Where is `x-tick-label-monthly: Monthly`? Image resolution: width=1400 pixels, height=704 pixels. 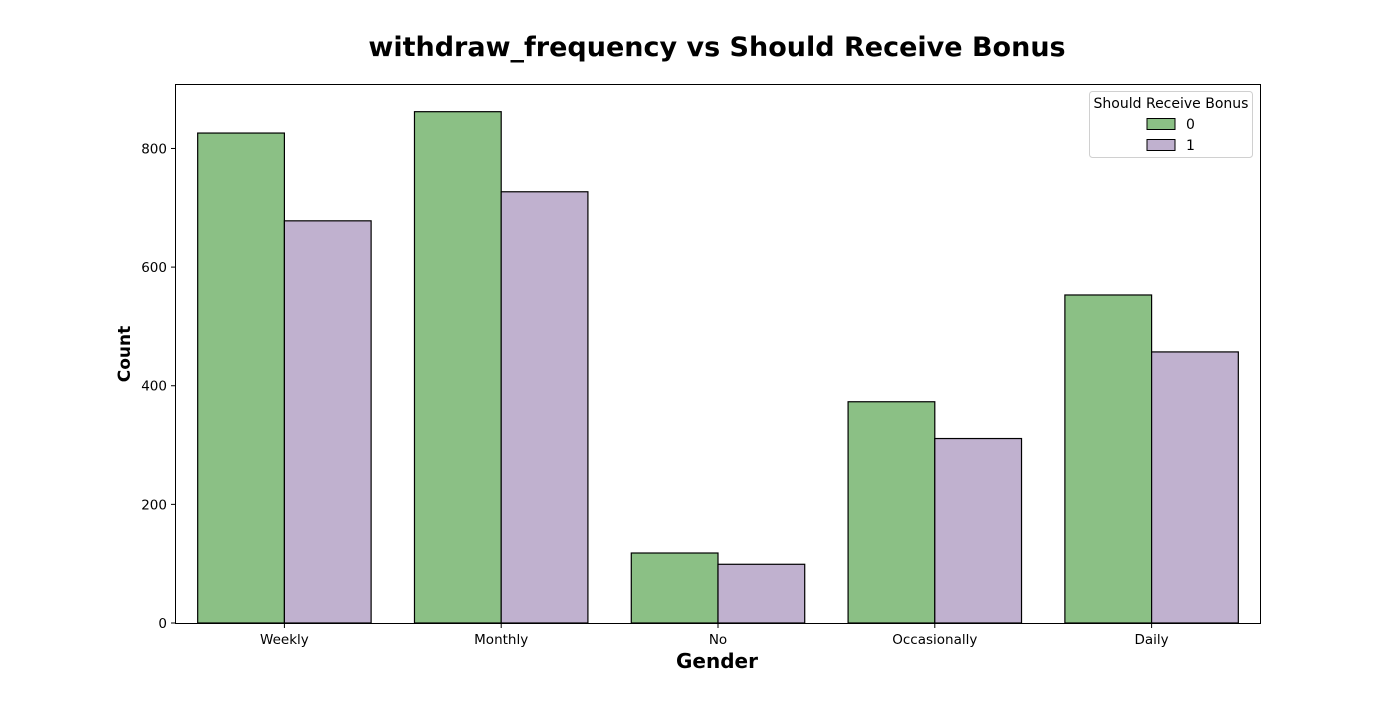
x-tick-label-monthly: Monthly is located at coordinates (501, 640).